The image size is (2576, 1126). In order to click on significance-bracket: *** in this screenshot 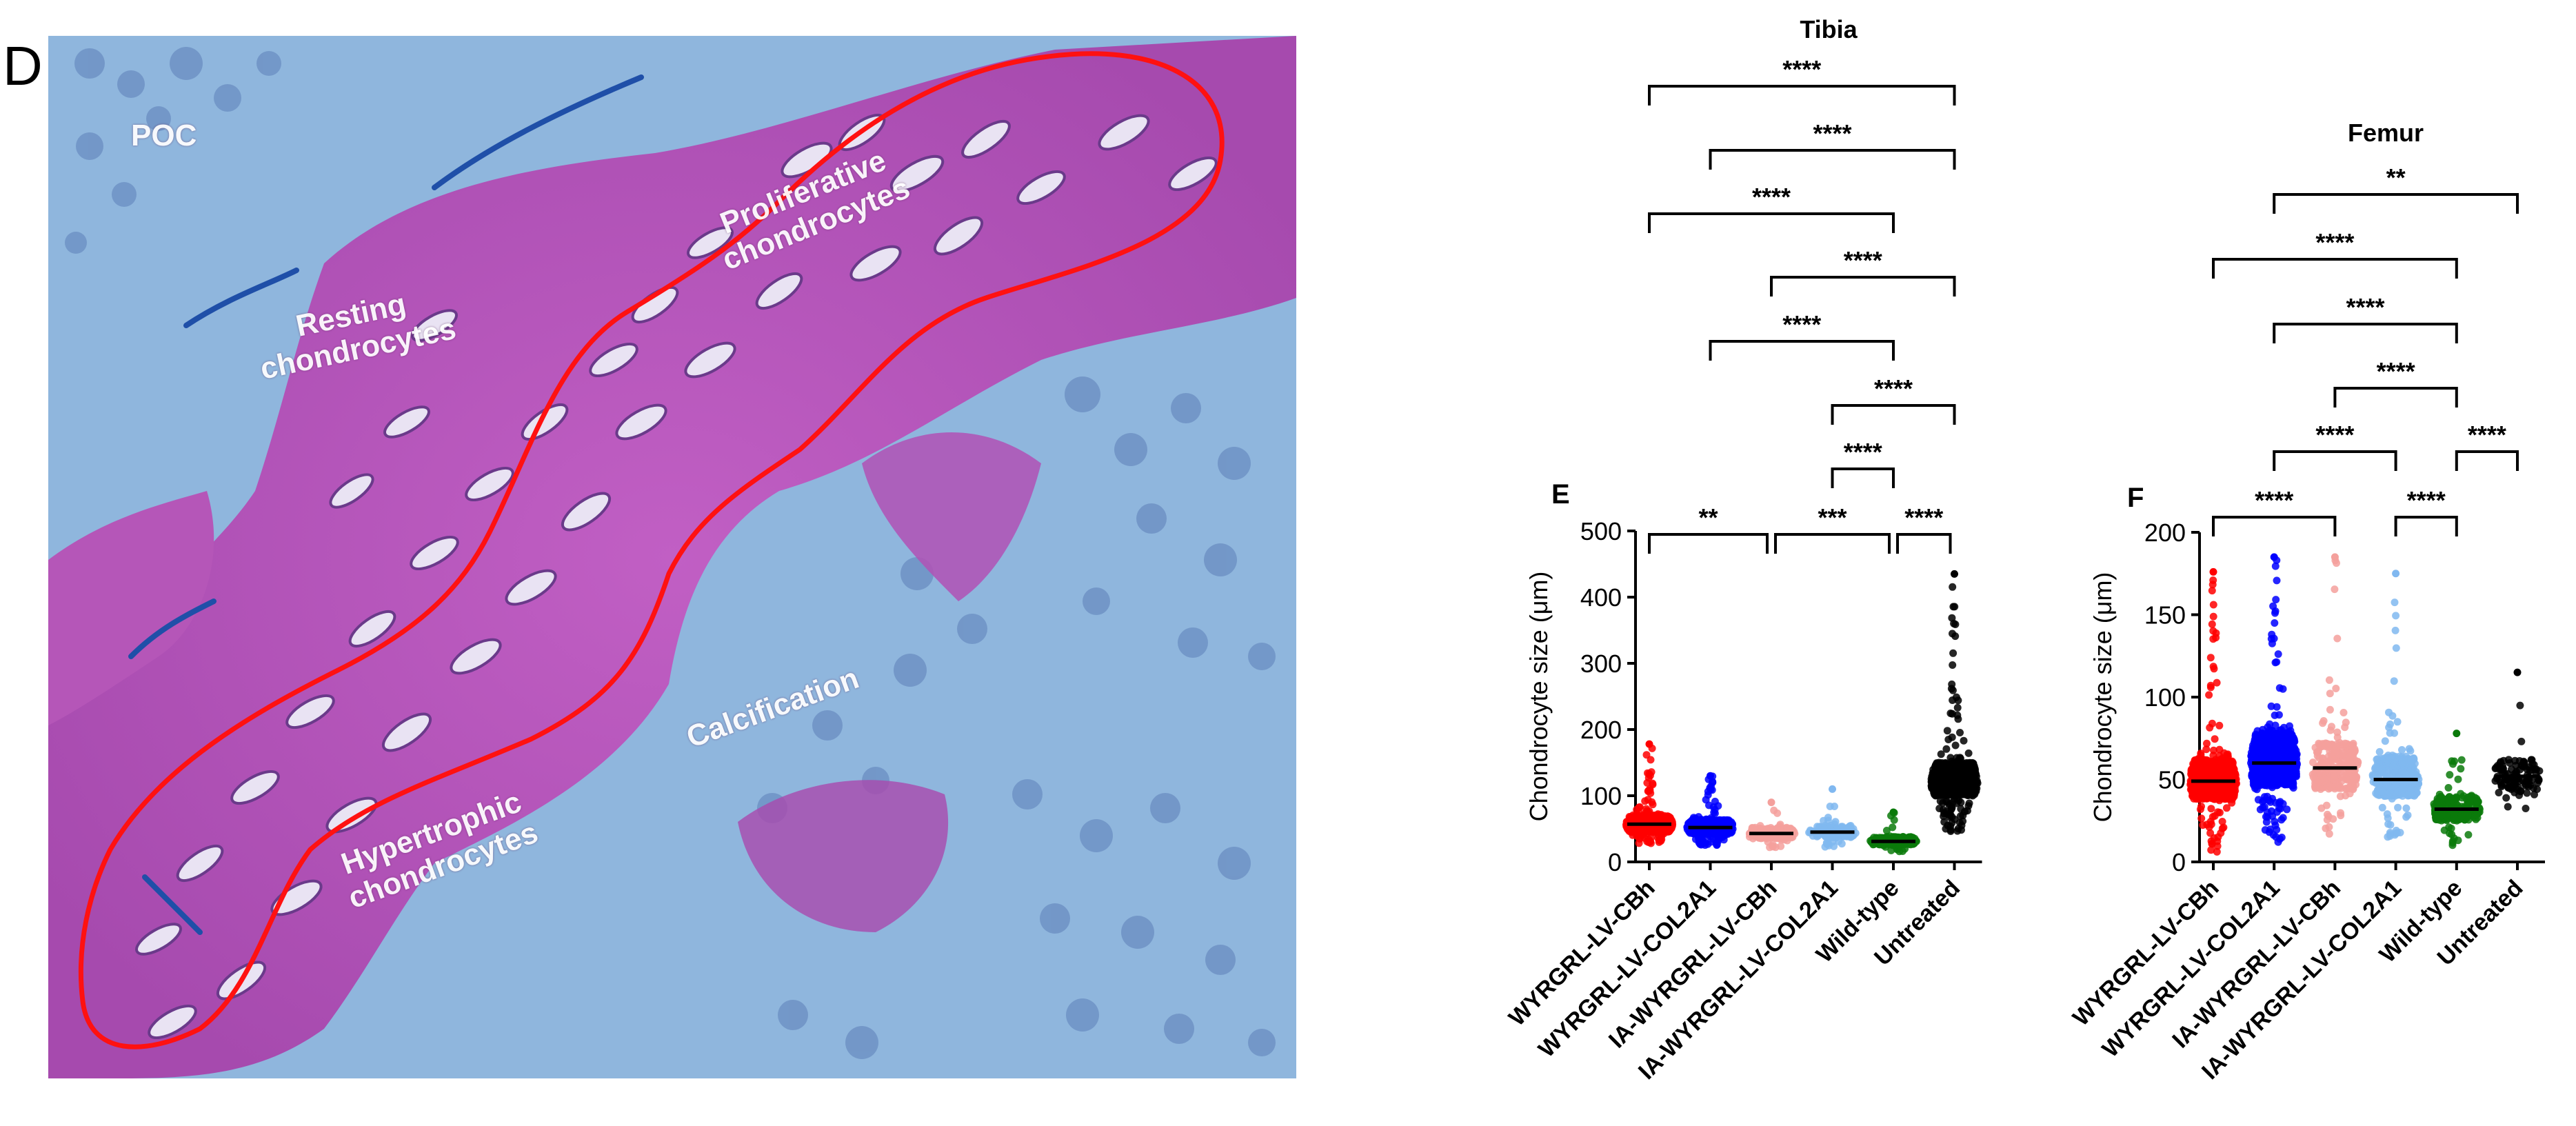, I will do `click(1832, 528)`.